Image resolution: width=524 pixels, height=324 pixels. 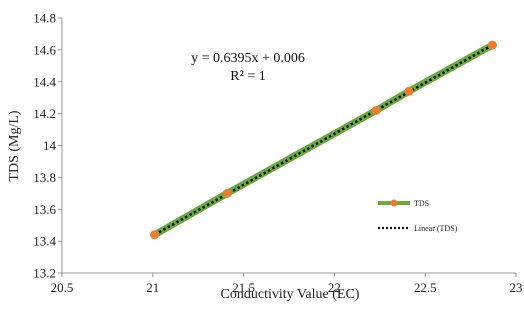 I want to click on y-ticks: 13.2 13.4 13.6 13.8 14 14.2 14.4 14.6 14.8, so click(x=47, y=146).